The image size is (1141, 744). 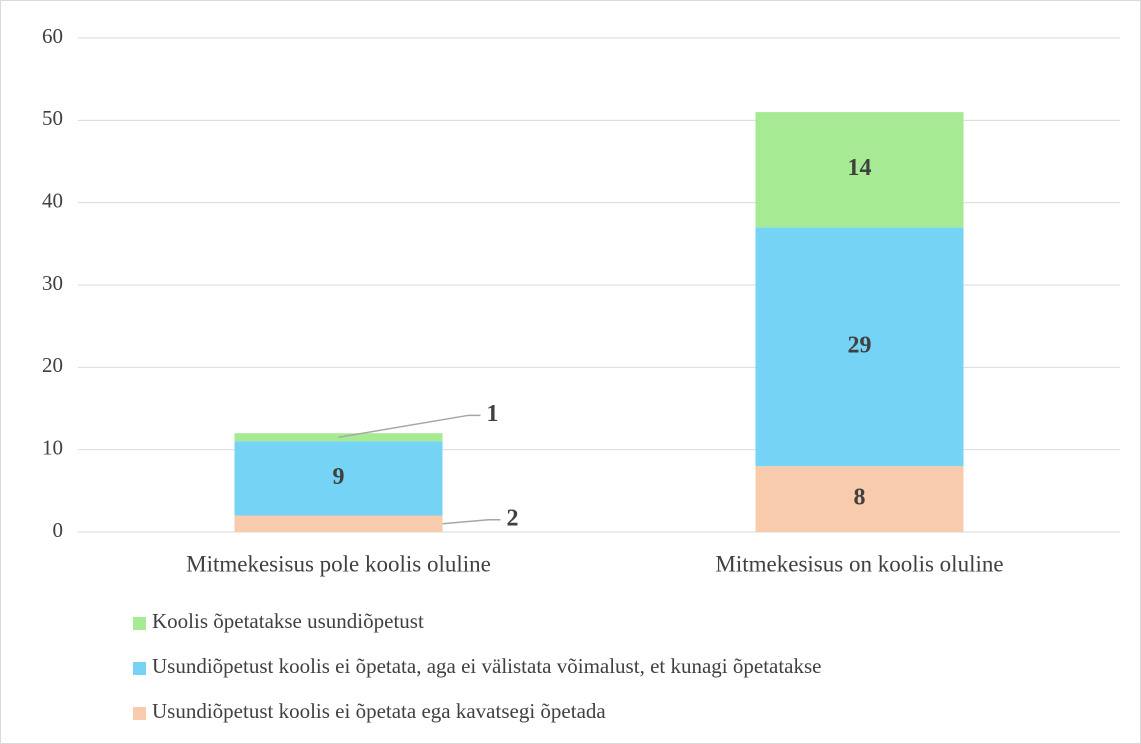 What do you see at coordinates (52, 118) in the screenshot?
I see `y-tick-label: 50` at bounding box center [52, 118].